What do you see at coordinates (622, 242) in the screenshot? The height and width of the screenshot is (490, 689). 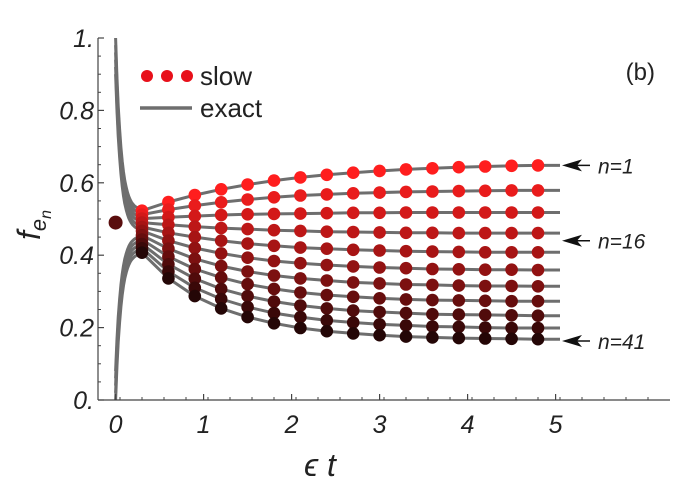 I see `annotation-label: n=16` at bounding box center [622, 242].